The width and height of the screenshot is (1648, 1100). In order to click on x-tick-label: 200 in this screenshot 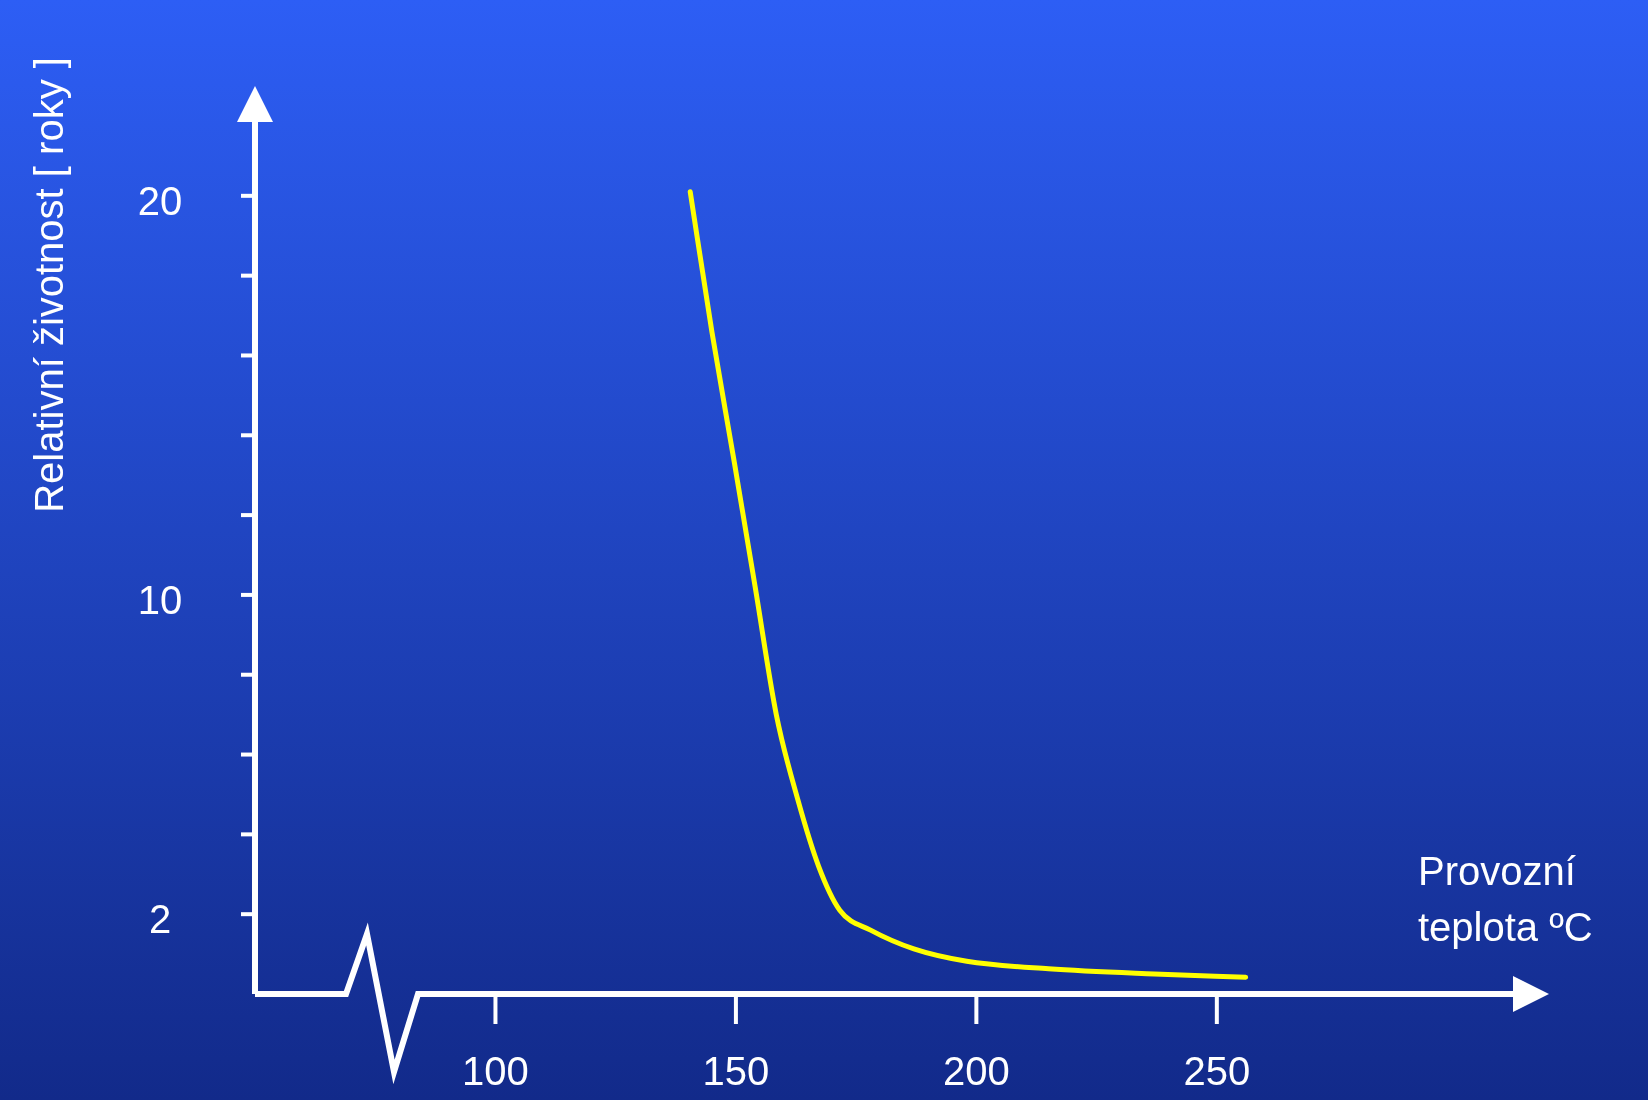, I will do `click(976, 1071)`.